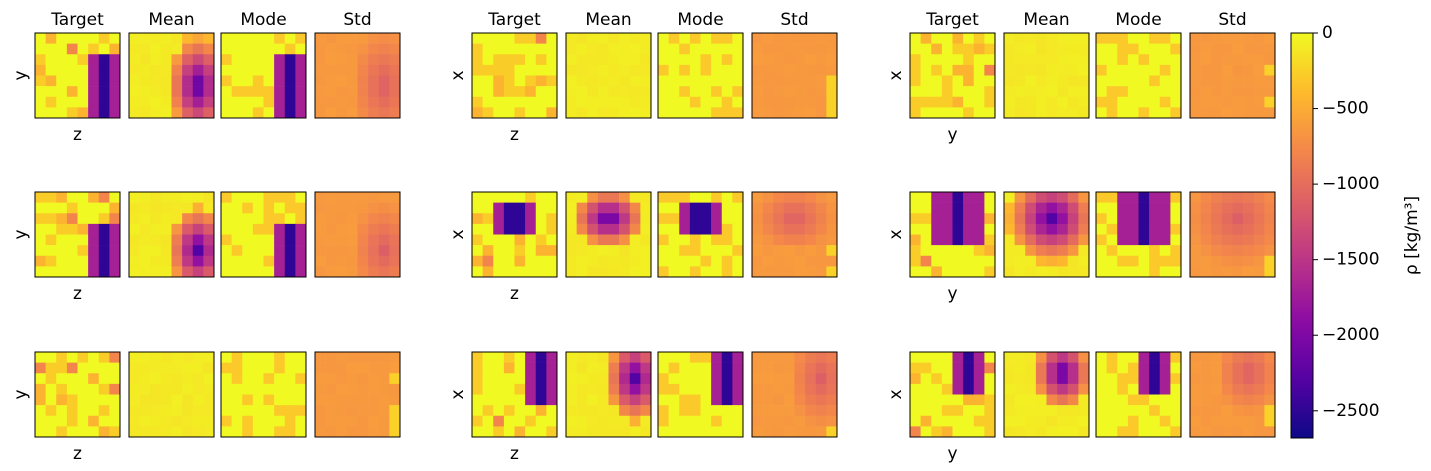 The width and height of the screenshot is (1431, 471). Describe the element at coordinates (514, 394) in the screenshot. I see `panel-frame` at that location.